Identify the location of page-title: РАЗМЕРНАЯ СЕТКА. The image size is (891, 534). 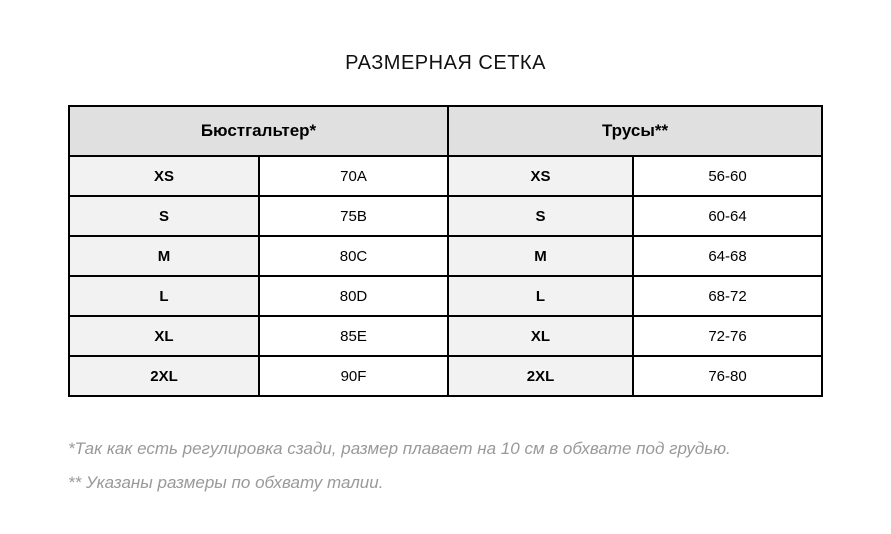
(445, 63).